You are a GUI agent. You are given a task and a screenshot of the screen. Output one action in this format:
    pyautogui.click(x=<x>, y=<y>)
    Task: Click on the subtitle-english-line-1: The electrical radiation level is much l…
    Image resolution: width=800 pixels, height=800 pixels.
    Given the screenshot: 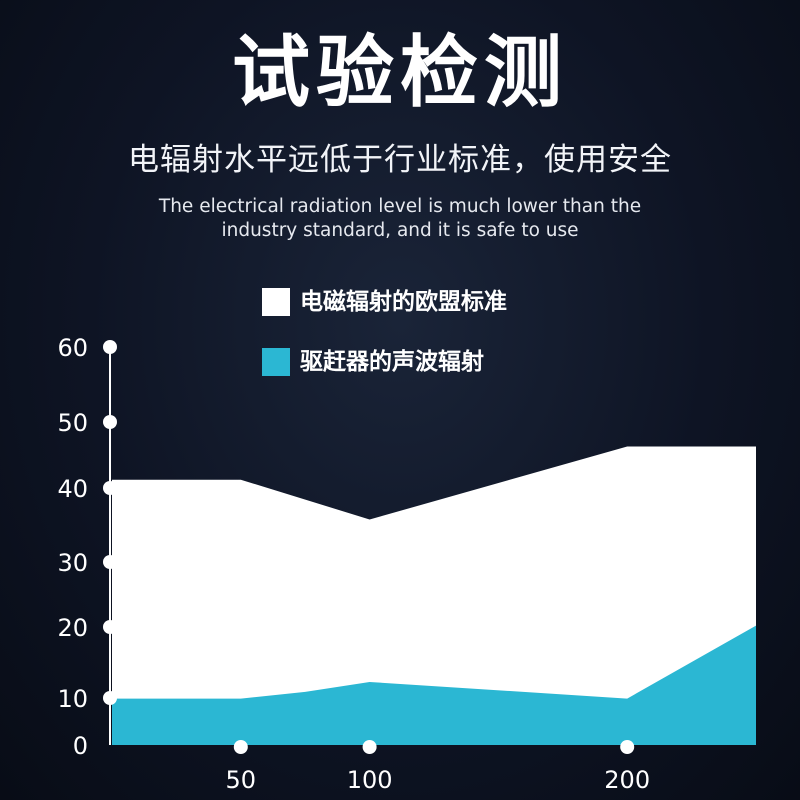 What is the action you would take?
    pyautogui.click(x=400, y=206)
    